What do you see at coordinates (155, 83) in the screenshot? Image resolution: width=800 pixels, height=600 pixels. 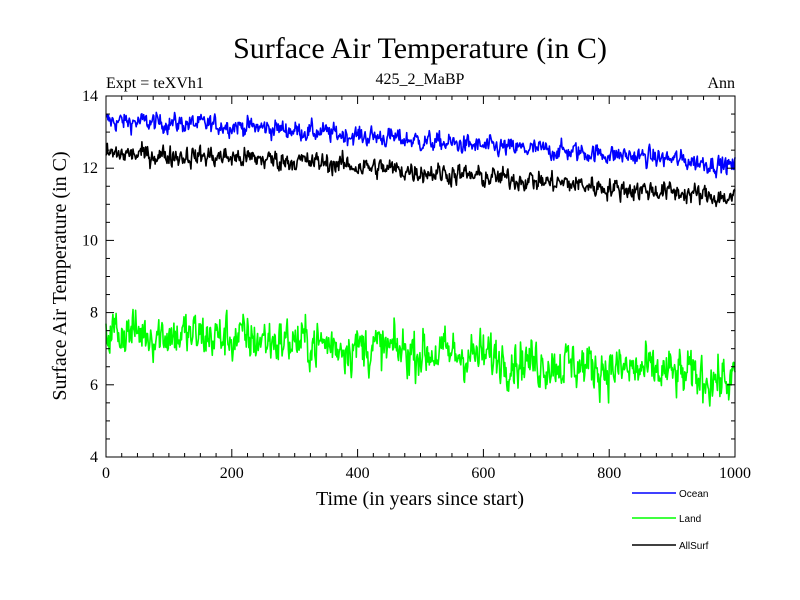 I see `experiment-label: Expt = teXVh1` at bounding box center [155, 83].